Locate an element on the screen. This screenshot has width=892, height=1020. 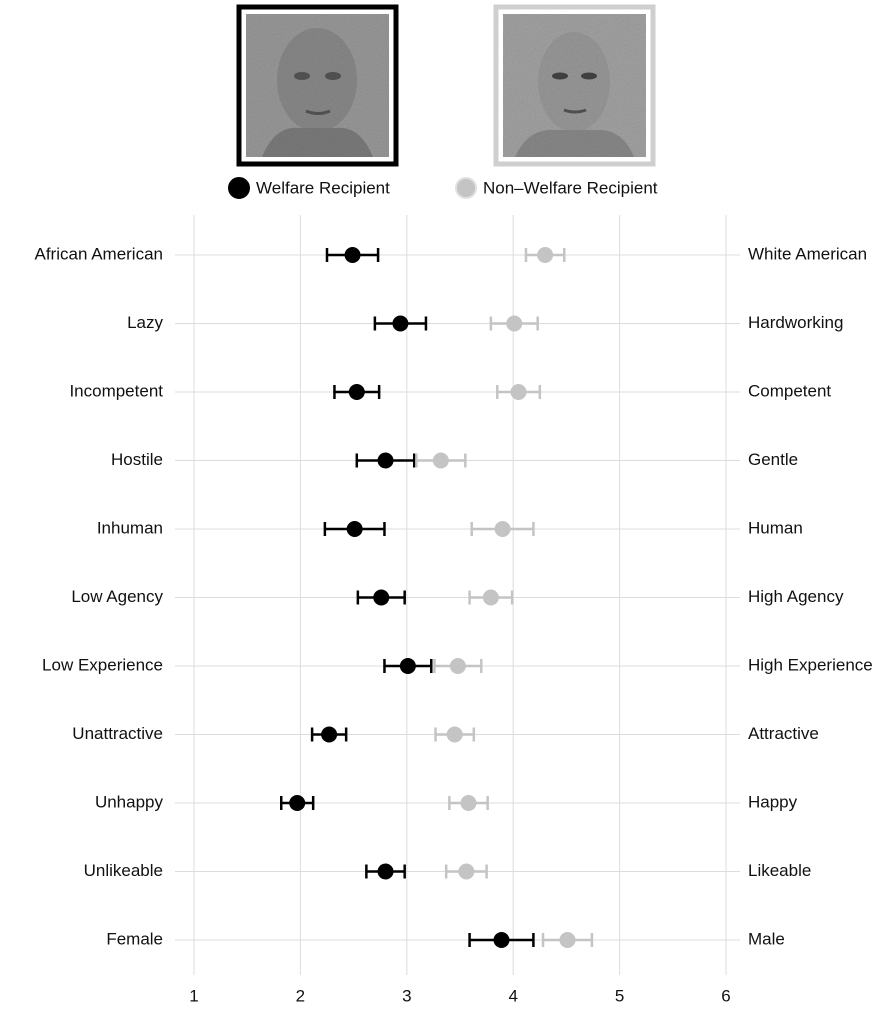
left-label: Inhuman is located at coordinates (130, 527).